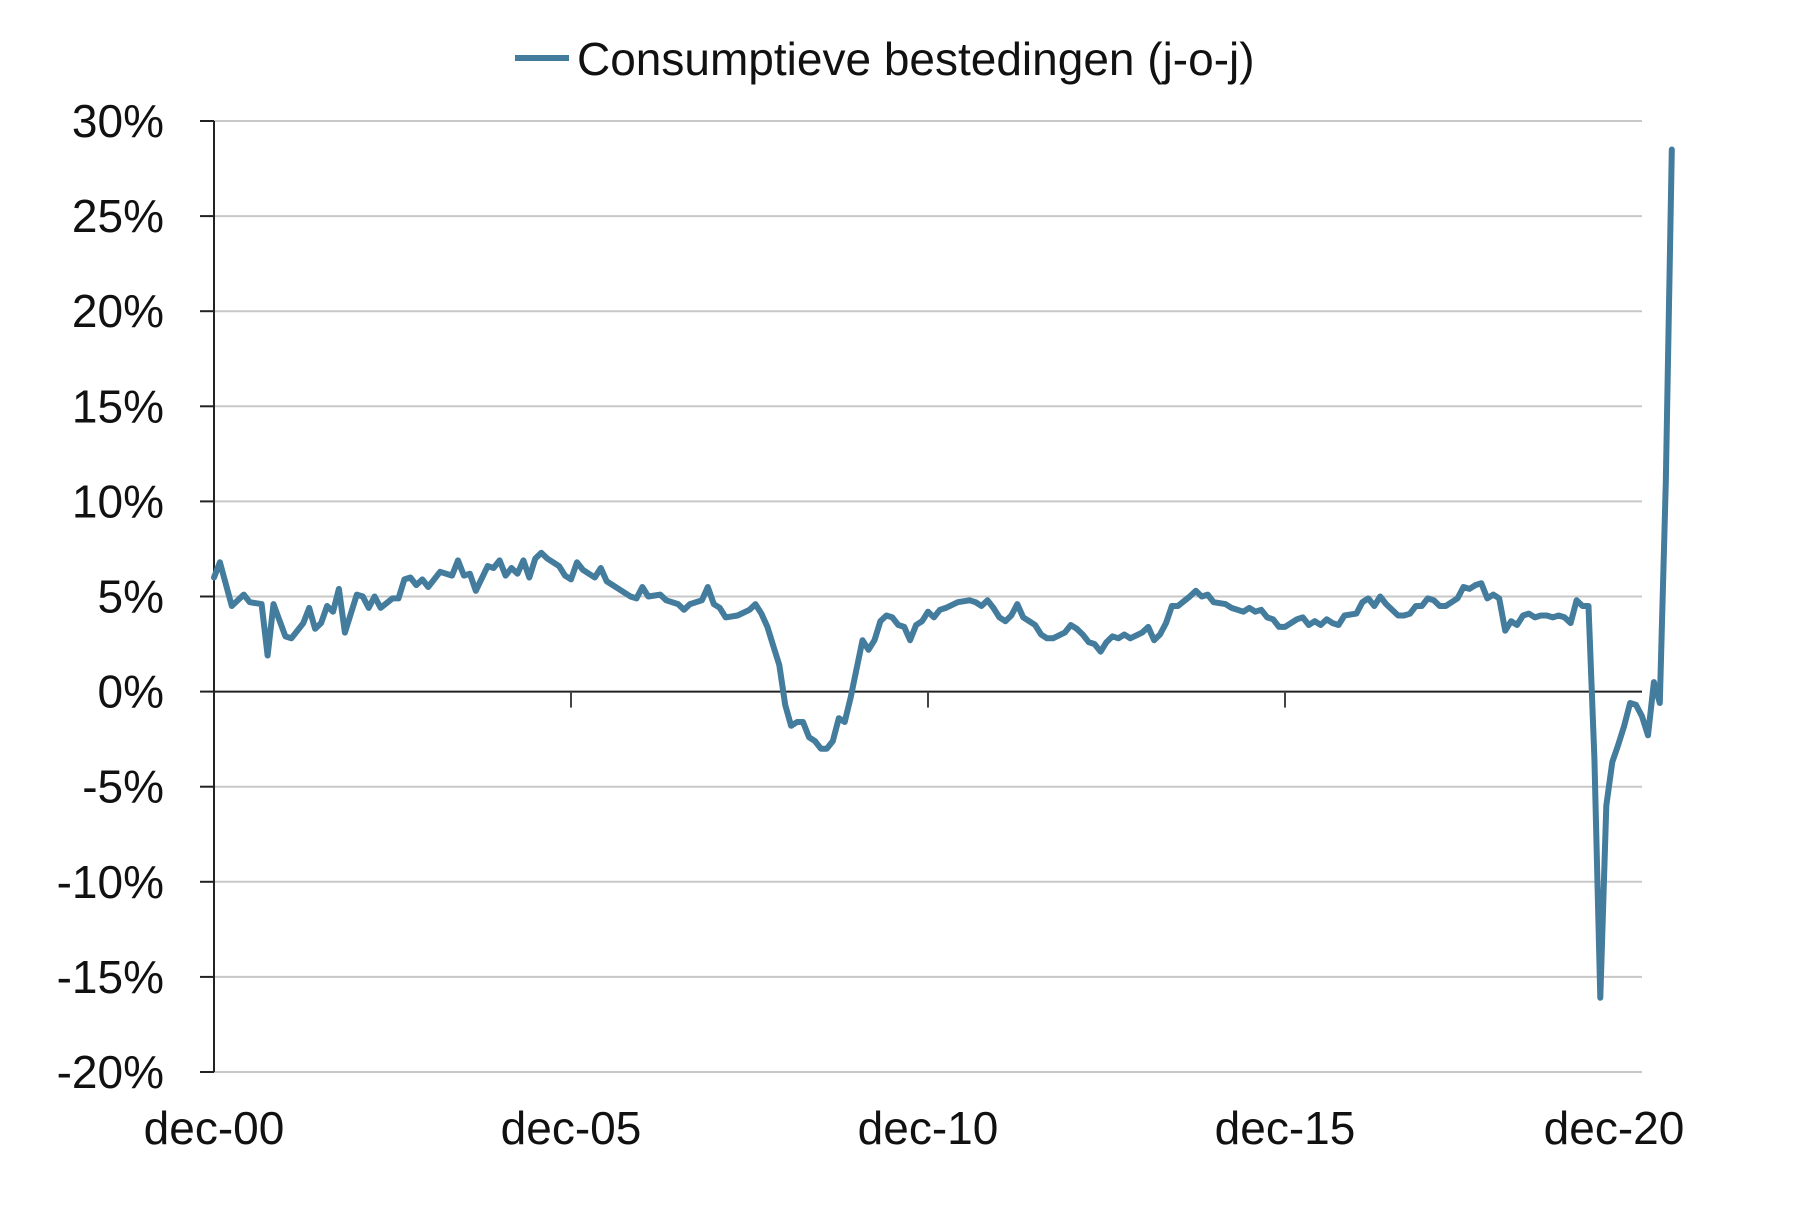 This screenshot has height=1209, width=1806. Describe the element at coordinates (118, 121) in the screenshot. I see `y-tick-label: 30%` at that location.